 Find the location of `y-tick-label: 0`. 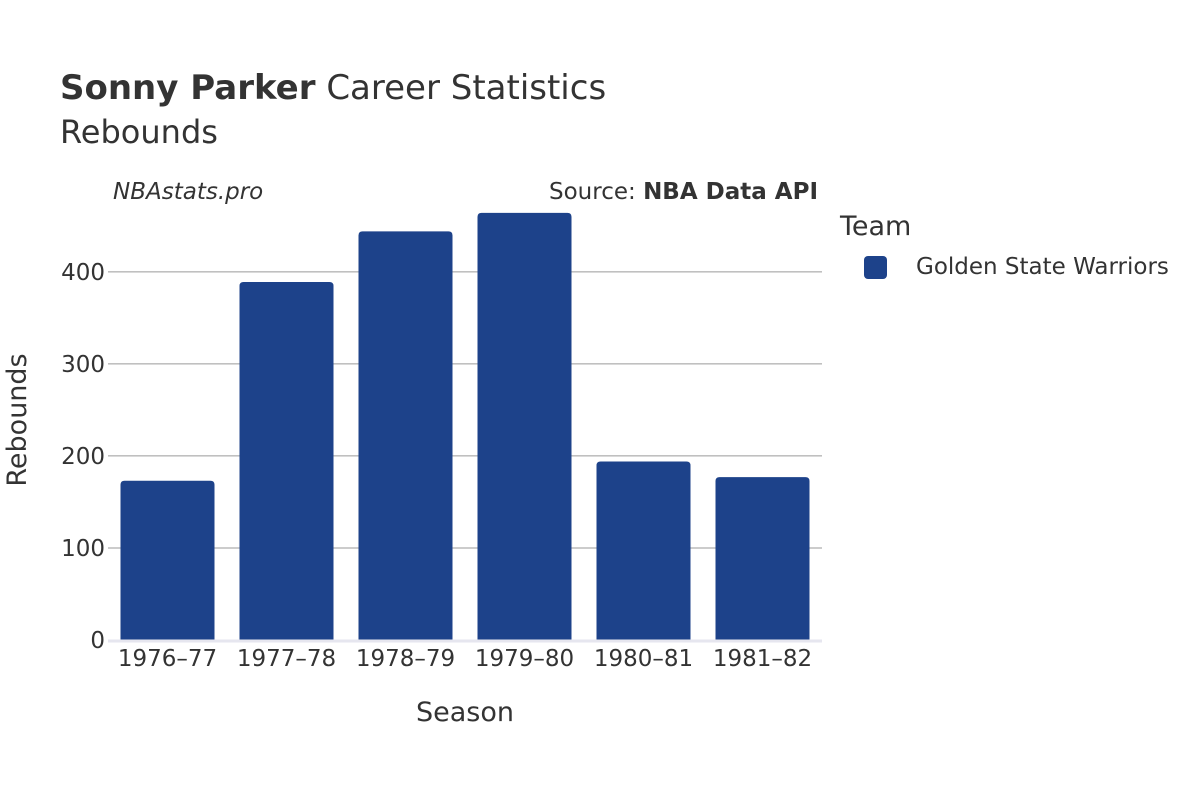

y-tick-label: 0 is located at coordinates (97, 641).